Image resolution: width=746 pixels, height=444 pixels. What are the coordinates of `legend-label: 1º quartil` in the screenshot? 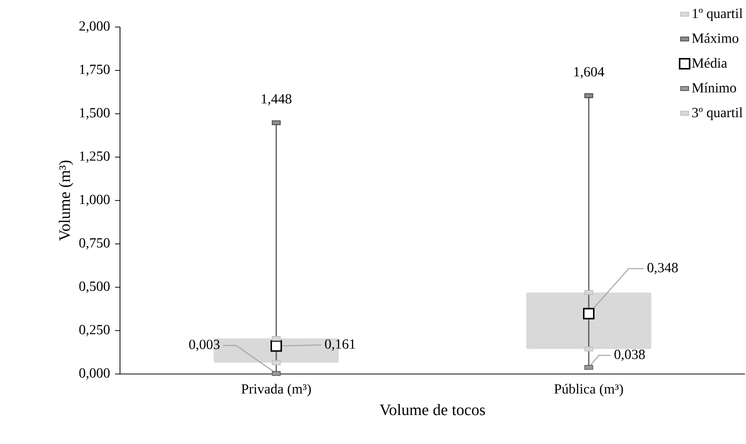 It's located at (717, 15).